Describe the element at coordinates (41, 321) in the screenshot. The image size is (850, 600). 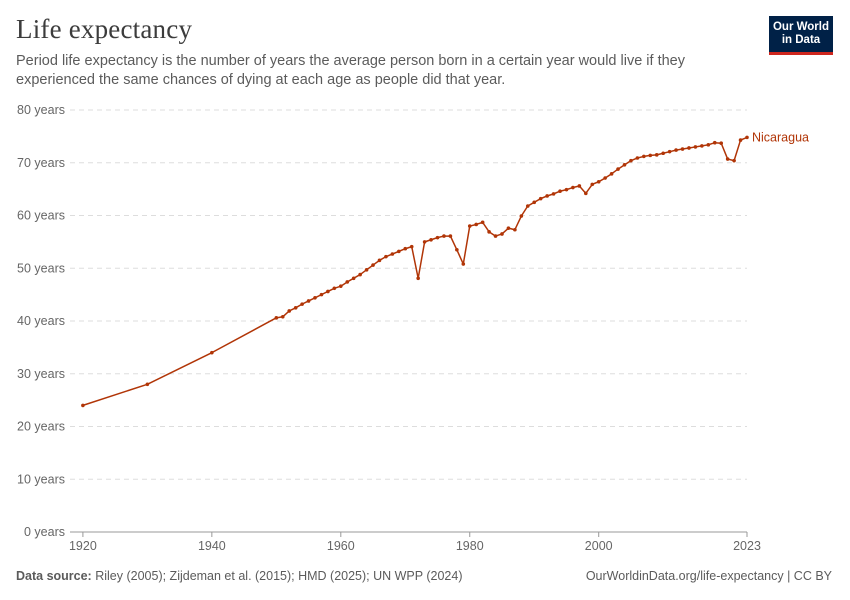
I see `y-tick-label: 40 years` at that location.